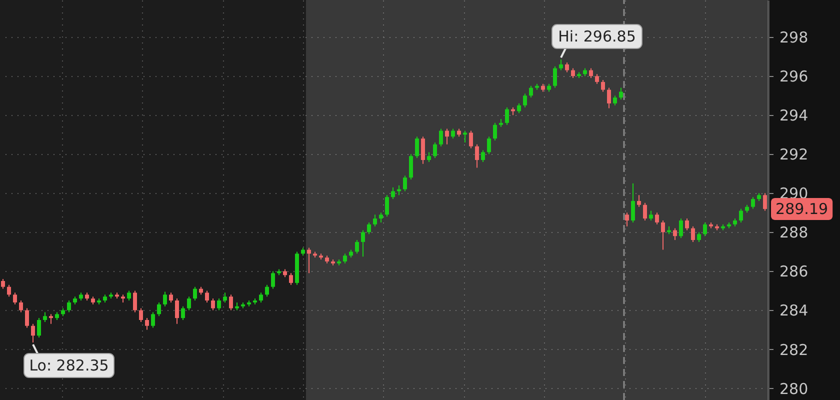 This screenshot has width=840, height=400. What do you see at coordinates (794, 349) in the screenshot?
I see `y-tick-label: 282` at bounding box center [794, 349].